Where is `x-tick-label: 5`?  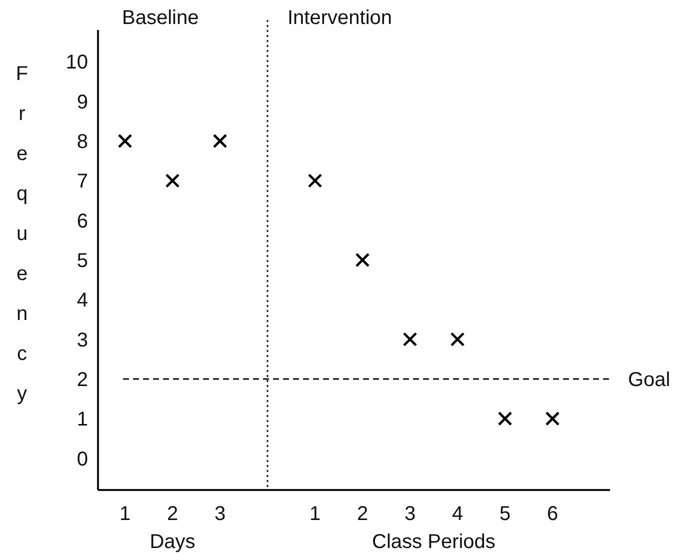
x-tick-label: 5 is located at coordinates (505, 514).